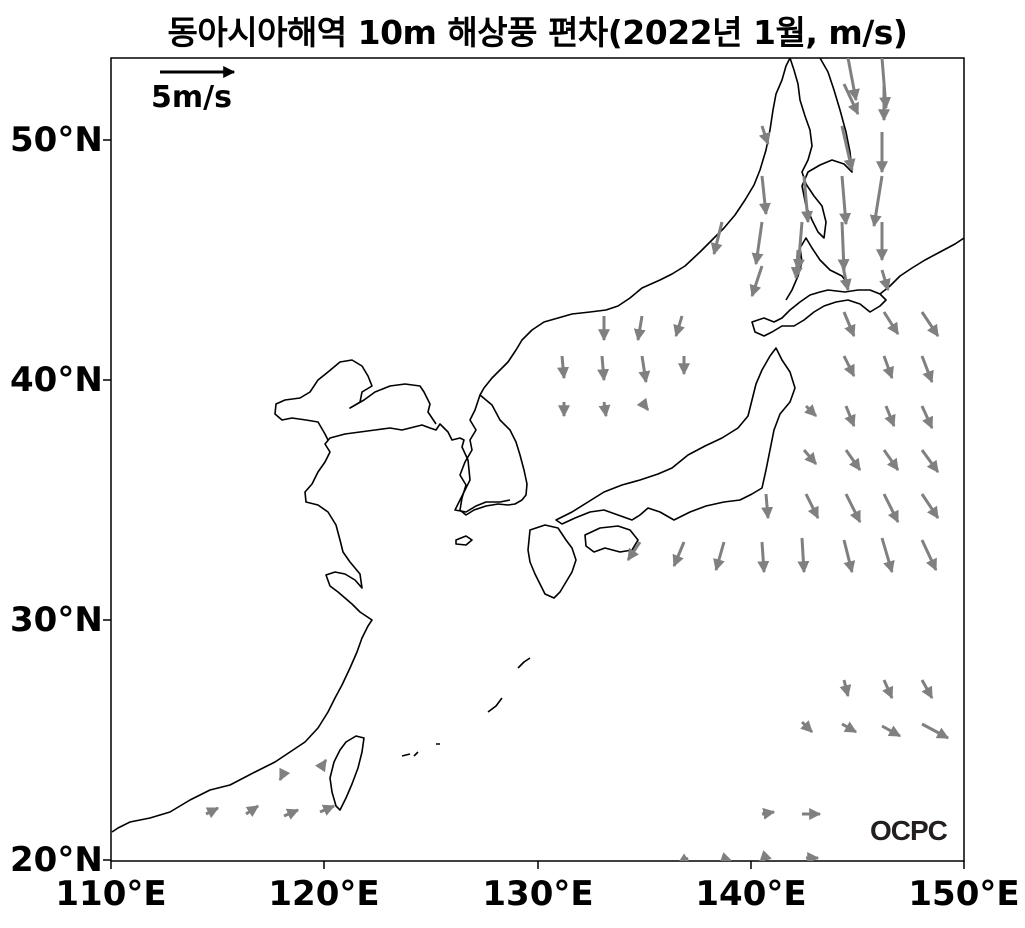 This screenshot has height=928, width=1025. What do you see at coordinates (464, 540) in the screenshot?
I see `jeju-coastline` at bounding box center [464, 540].